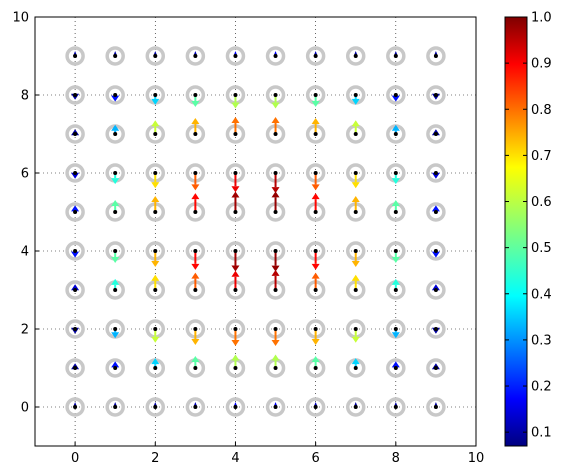 This screenshot has width=563, height=464. What do you see at coordinates (476, 457) in the screenshot?
I see `x-tick-label: 10` at bounding box center [476, 457].